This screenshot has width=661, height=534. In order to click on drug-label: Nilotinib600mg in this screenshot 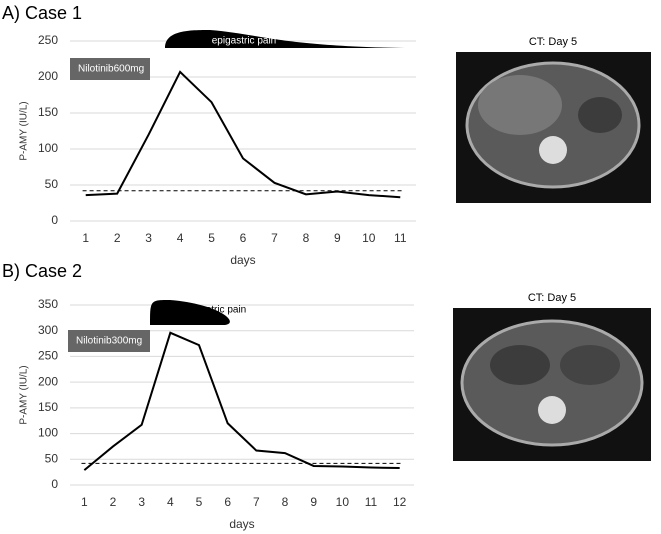, I will do `click(111, 69)`.